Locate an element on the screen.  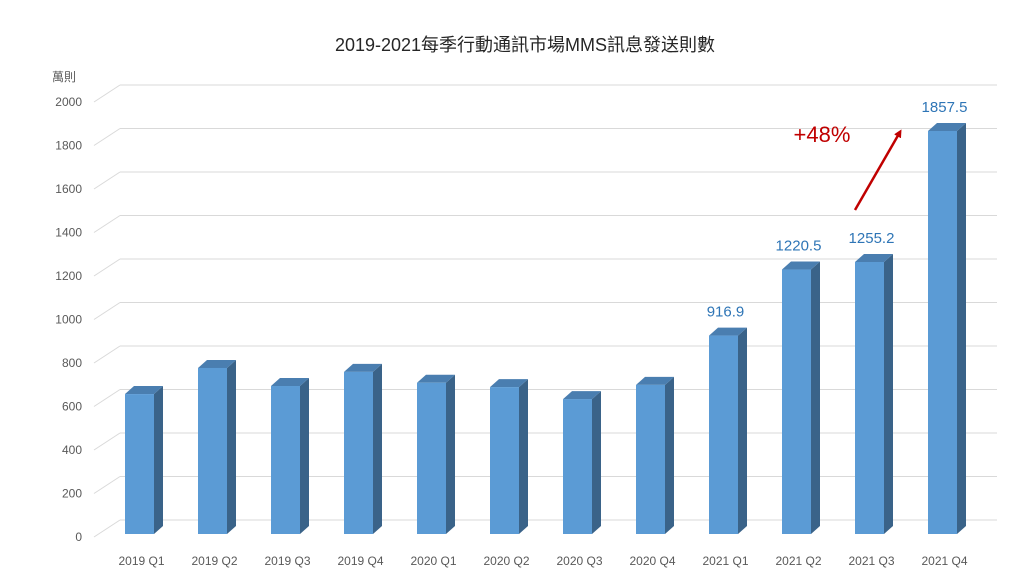
bar-2021-q2 is located at coordinates (801, 397).